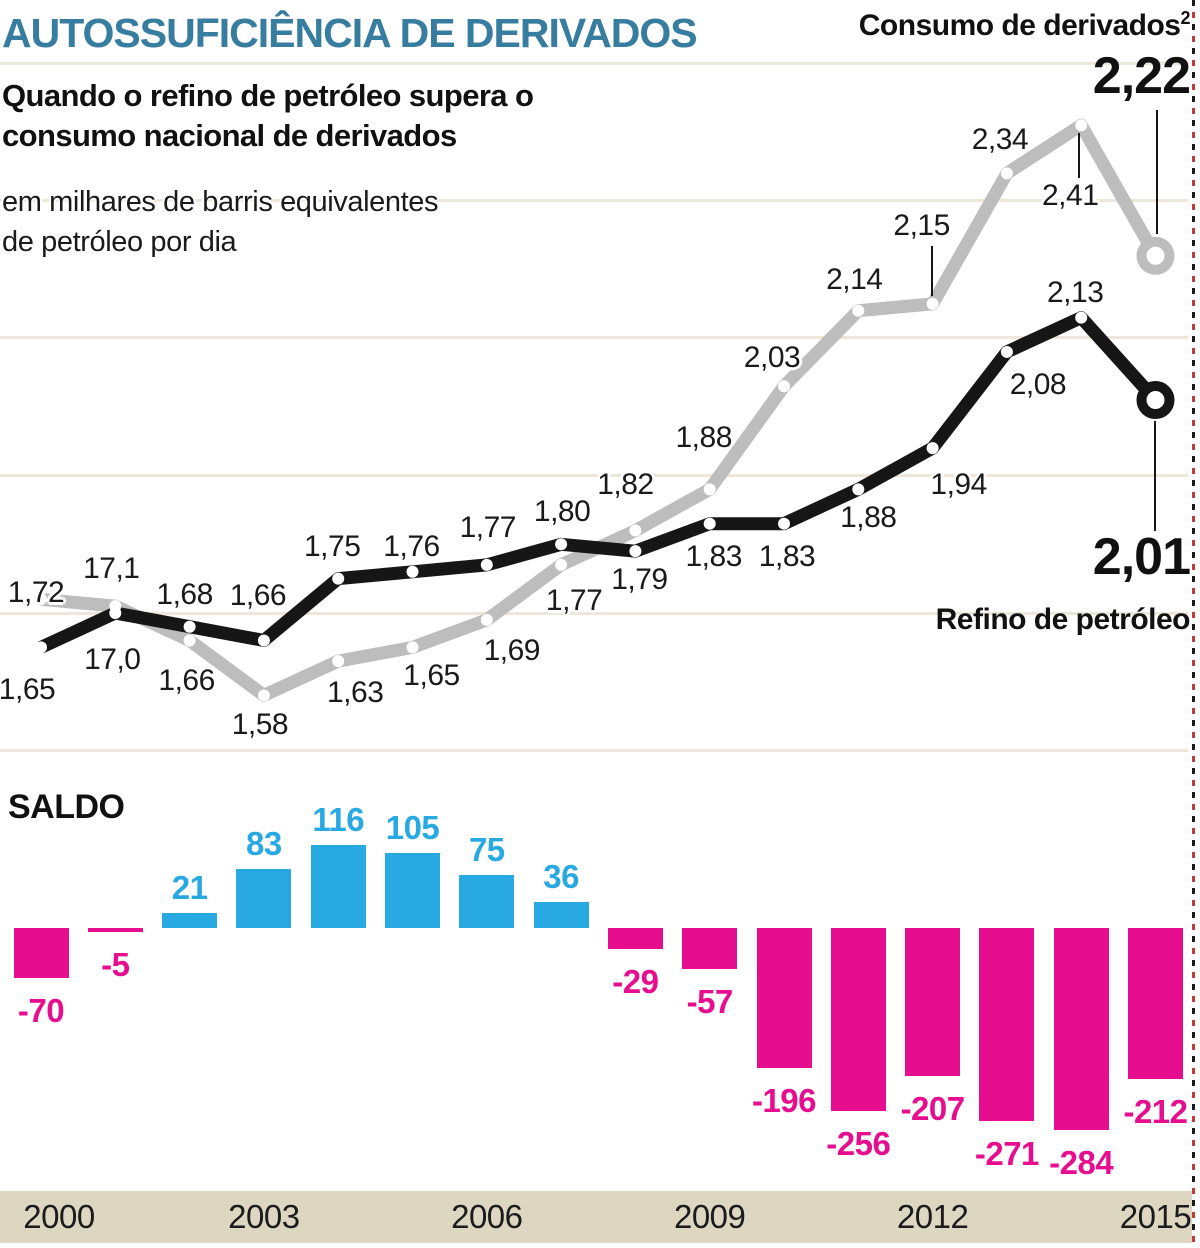 This screenshot has width=1200, height=1248. Describe the element at coordinates (1155, 1216) in the screenshot. I see `year-tick-label: 2015` at that location.